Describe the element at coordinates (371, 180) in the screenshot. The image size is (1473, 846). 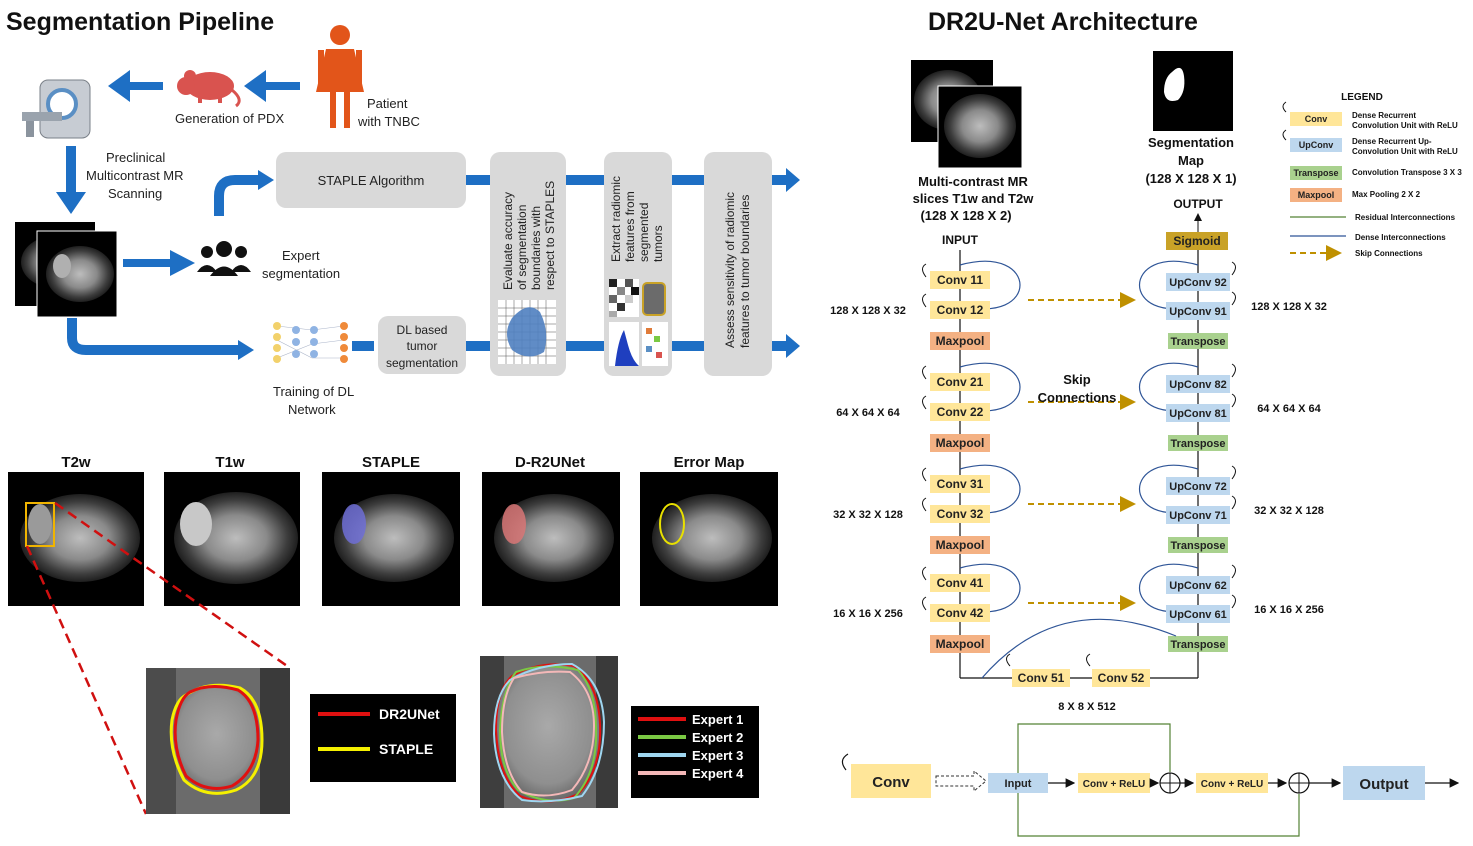
I see `staple-box-label: STAPLE Algorithm` at that location.